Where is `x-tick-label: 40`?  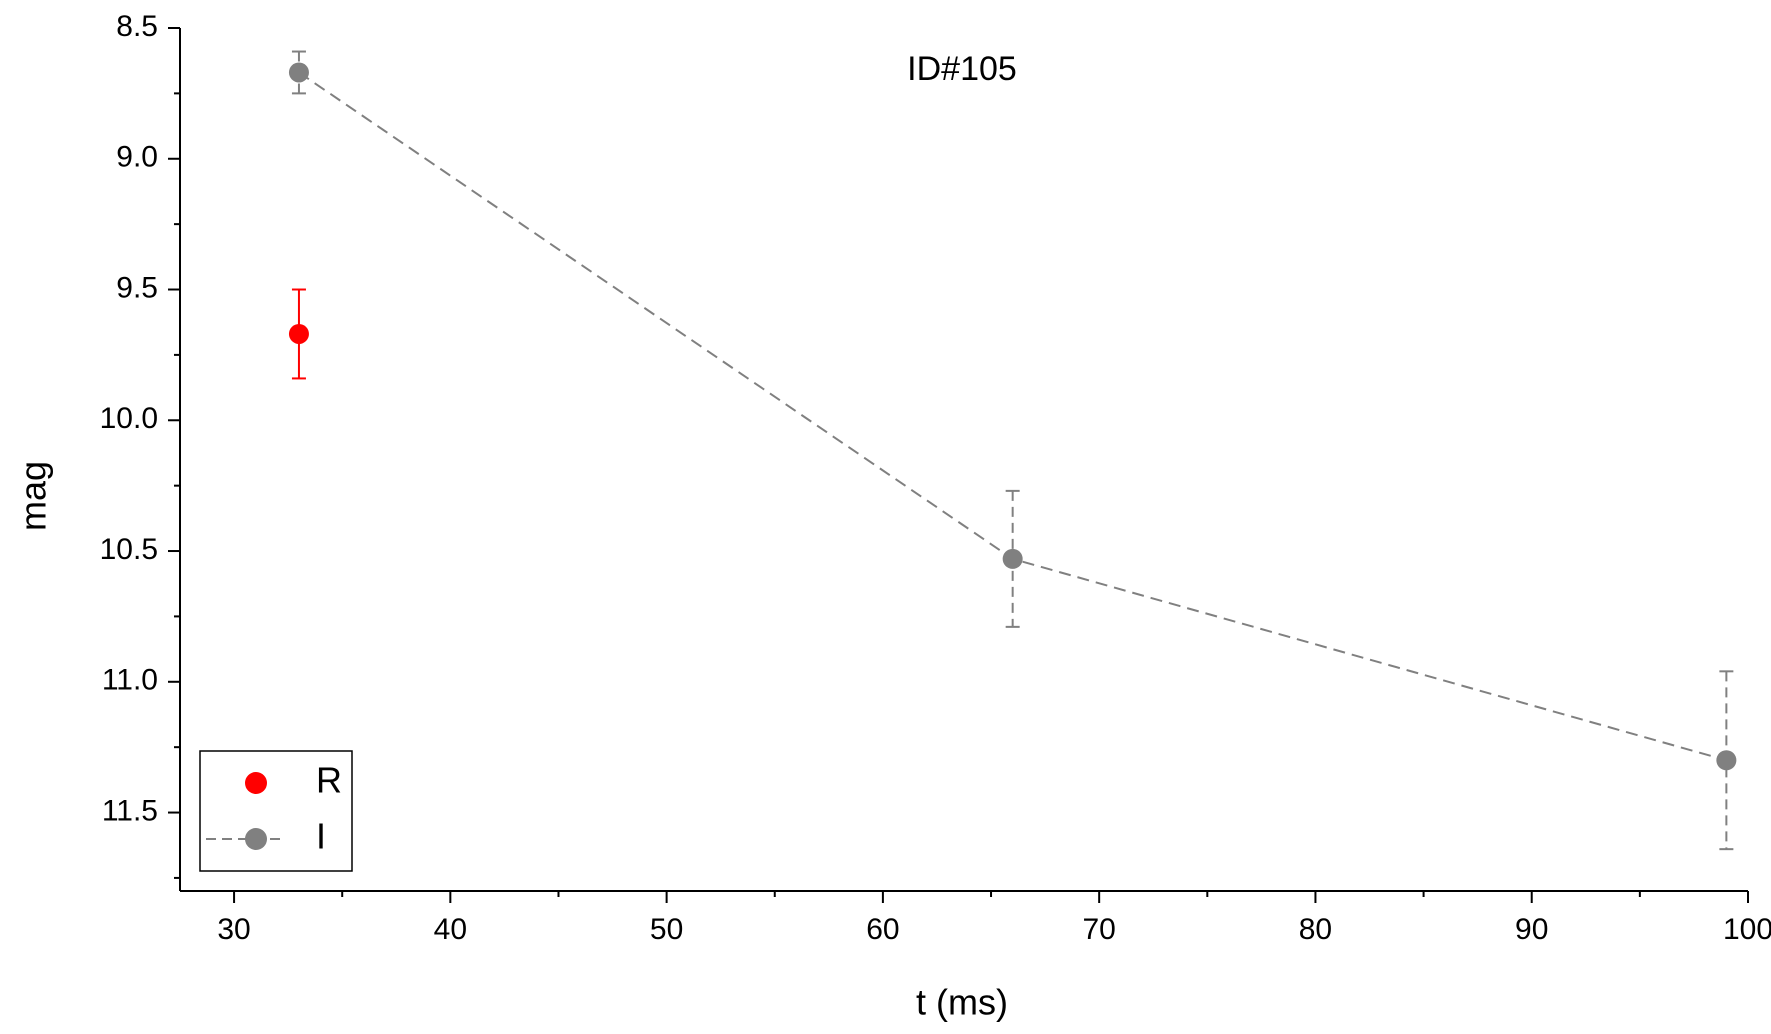
x-tick-label: 40 is located at coordinates (450, 929).